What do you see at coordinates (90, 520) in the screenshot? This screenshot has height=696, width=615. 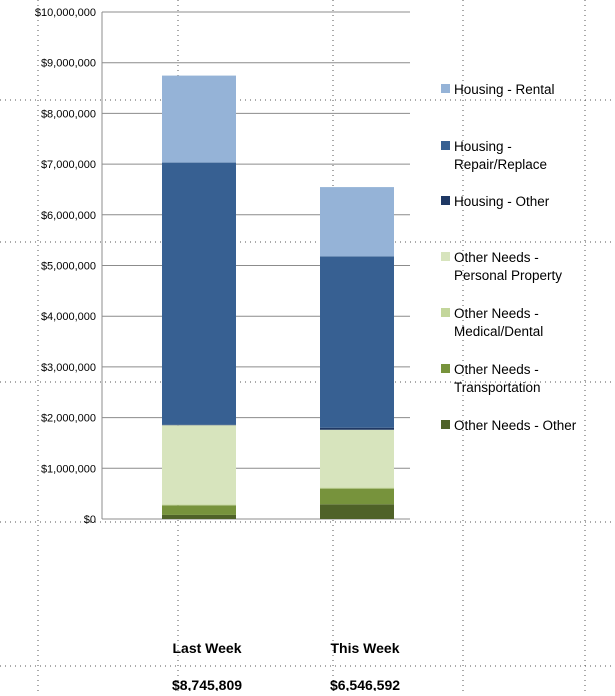 I see `y-tick-label: $0` at bounding box center [90, 520].